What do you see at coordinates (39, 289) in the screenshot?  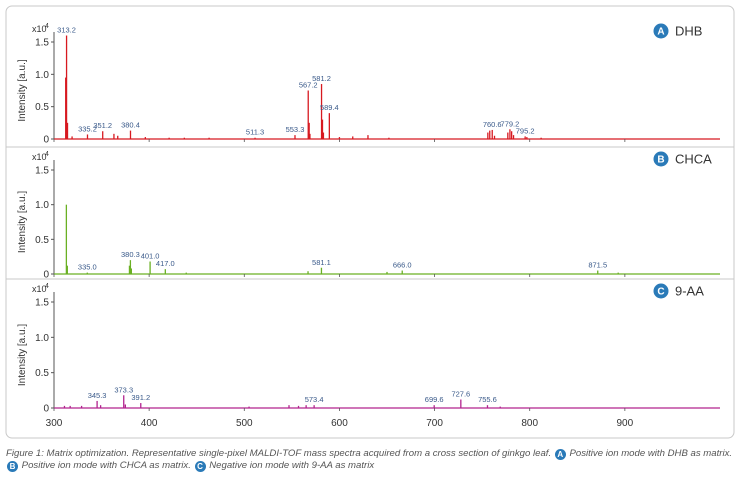 I see `panel-c-scale-label: x10` at bounding box center [39, 289].